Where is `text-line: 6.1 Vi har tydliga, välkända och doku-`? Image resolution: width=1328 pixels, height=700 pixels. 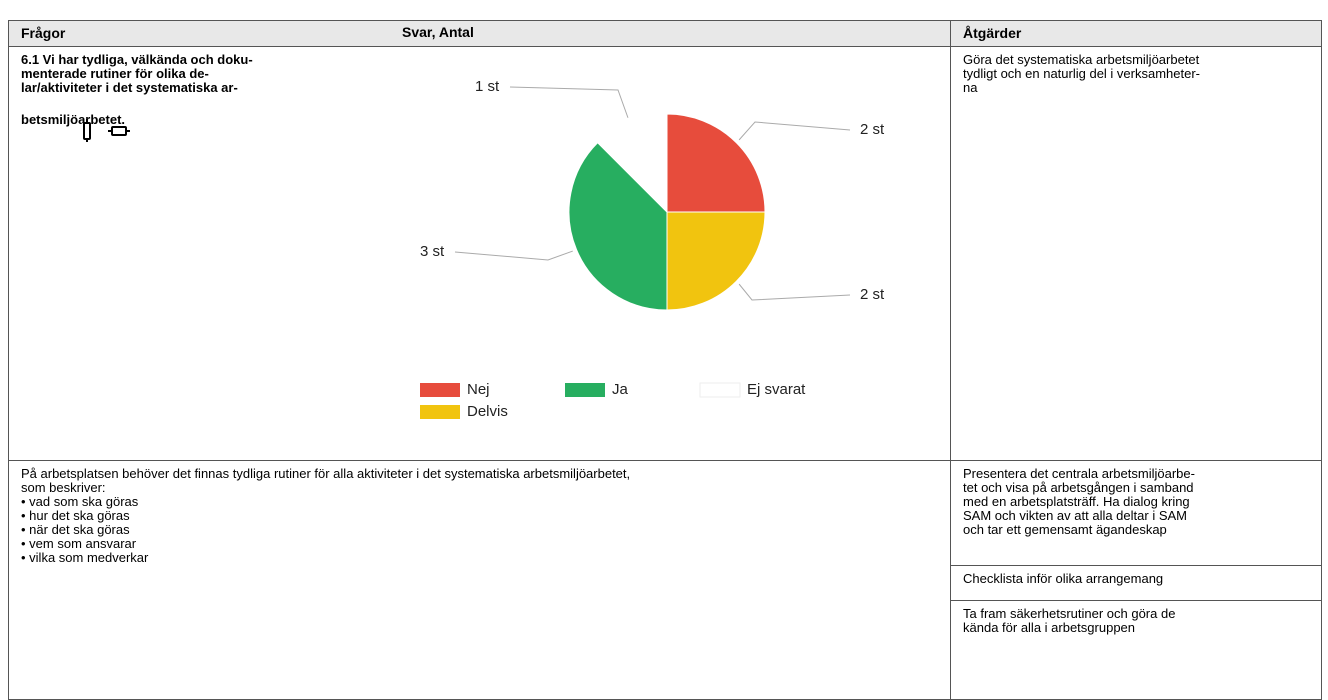 text-line: 6.1 Vi har tydliga, välkända och doku- is located at coordinates (137, 59).